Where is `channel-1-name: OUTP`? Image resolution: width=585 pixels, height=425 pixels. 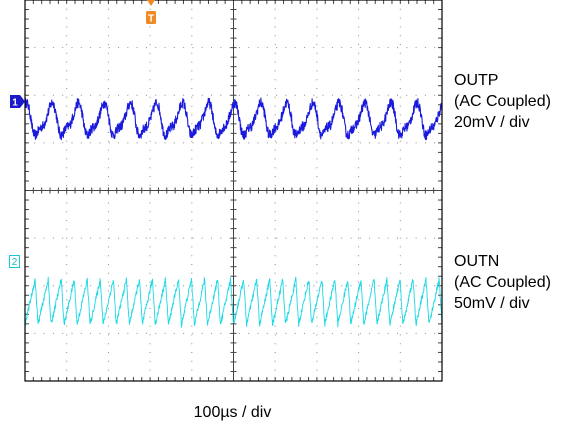 channel-1-name: OUTP is located at coordinates (476, 80).